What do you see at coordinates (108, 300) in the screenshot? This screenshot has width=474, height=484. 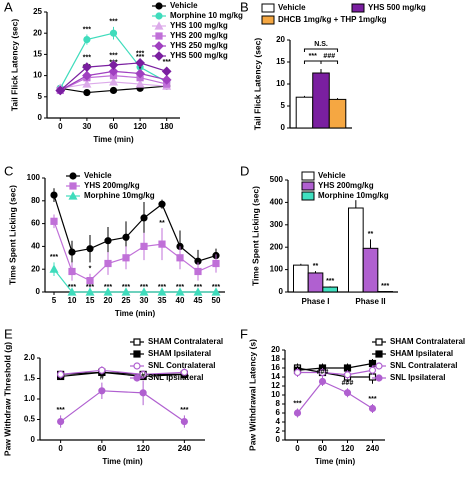 I see `x-tick-label: 20` at bounding box center [108, 300].